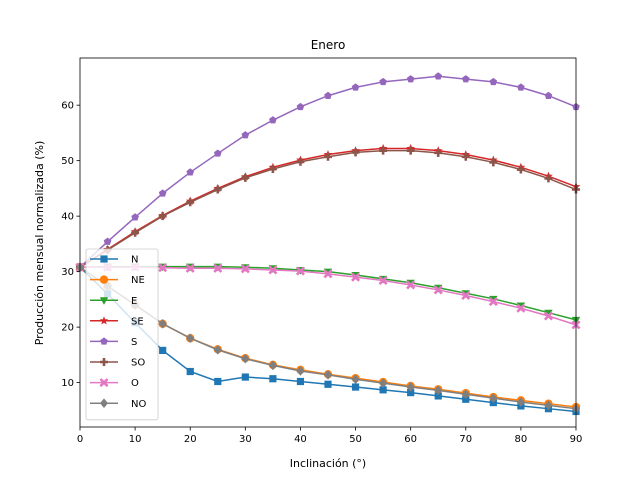 Image resolution: width=640 pixels, height=480 pixels. What do you see at coordinates (117, 280) in the screenshot?
I see `legend-entry-NE: NE` at bounding box center [117, 280].